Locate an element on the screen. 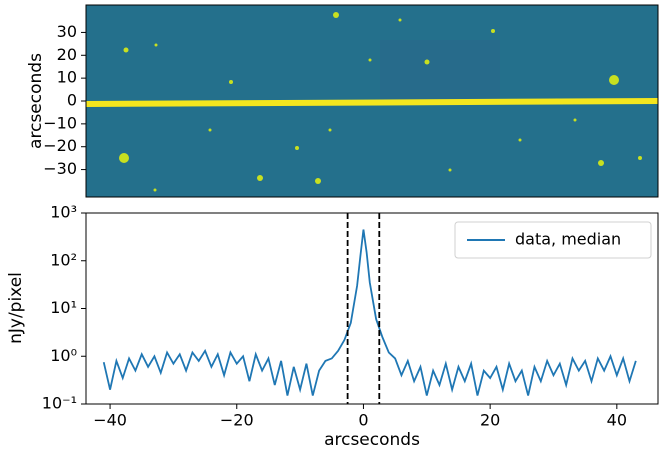 This screenshot has height=452, width=662. y-tick-label: 10 is located at coordinates (67, 77).